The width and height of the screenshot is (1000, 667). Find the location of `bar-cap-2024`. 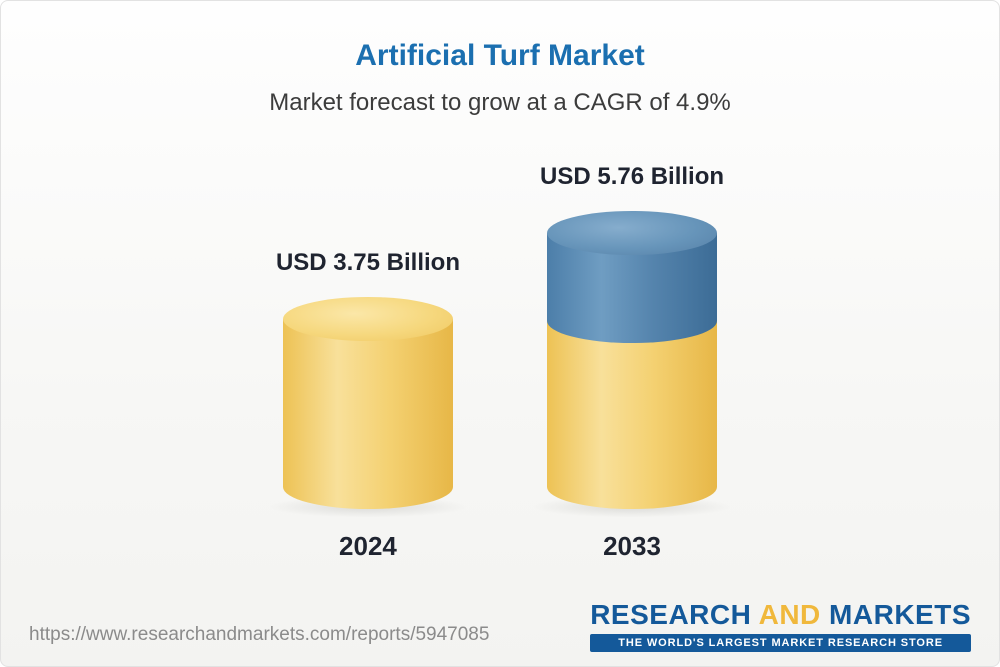

bar-cap-2024 is located at coordinates (367, 319).